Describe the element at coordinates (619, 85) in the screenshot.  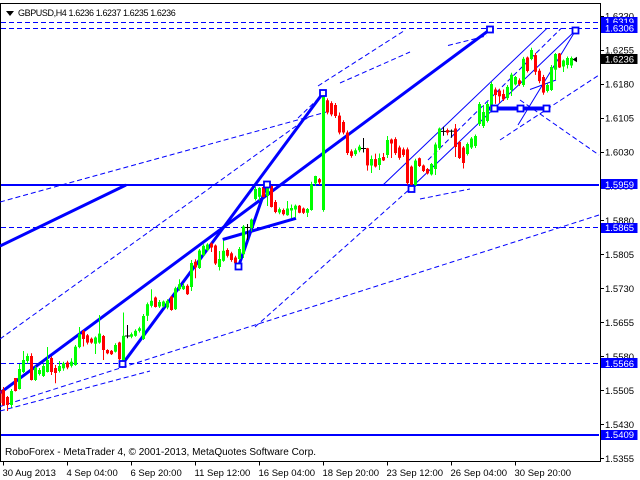
I see `svg-text: 1.6180` at that location.